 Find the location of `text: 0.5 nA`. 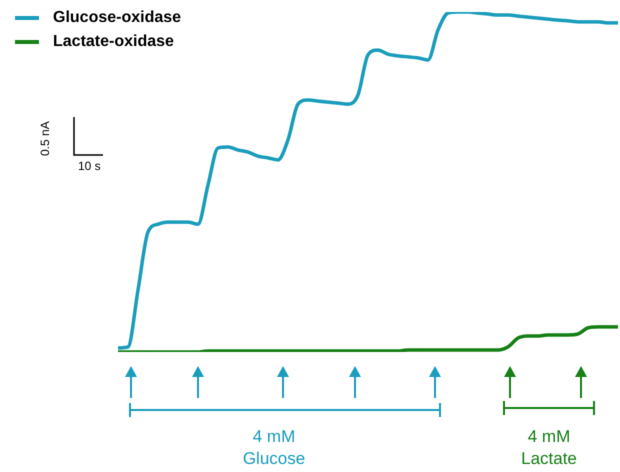

text: 0.5 nA is located at coordinates (45, 138).